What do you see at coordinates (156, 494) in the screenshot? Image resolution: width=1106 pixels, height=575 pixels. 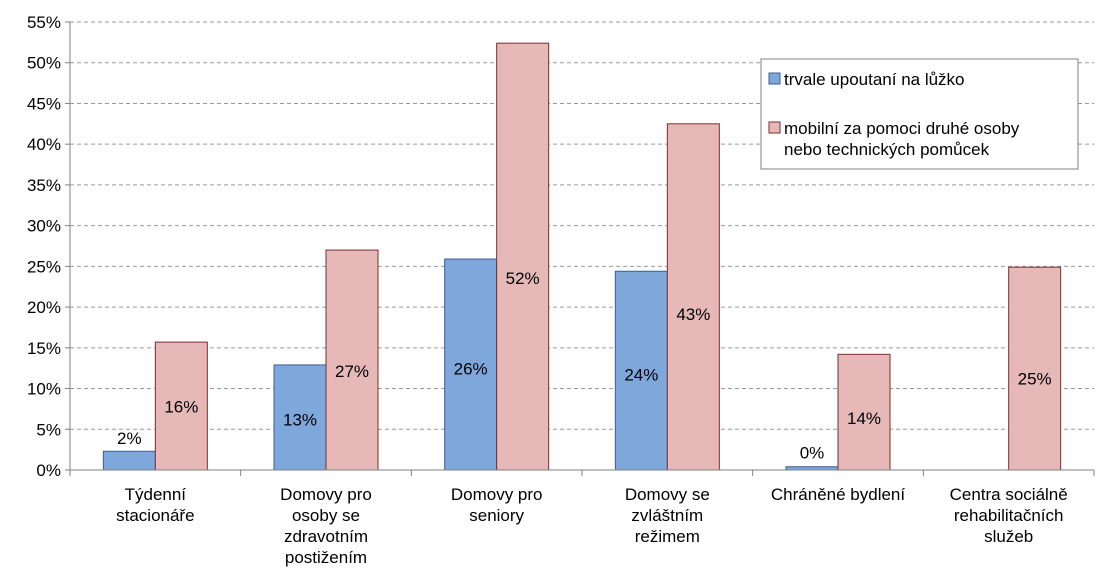 I see `category-label: Týdenní` at bounding box center [156, 494].